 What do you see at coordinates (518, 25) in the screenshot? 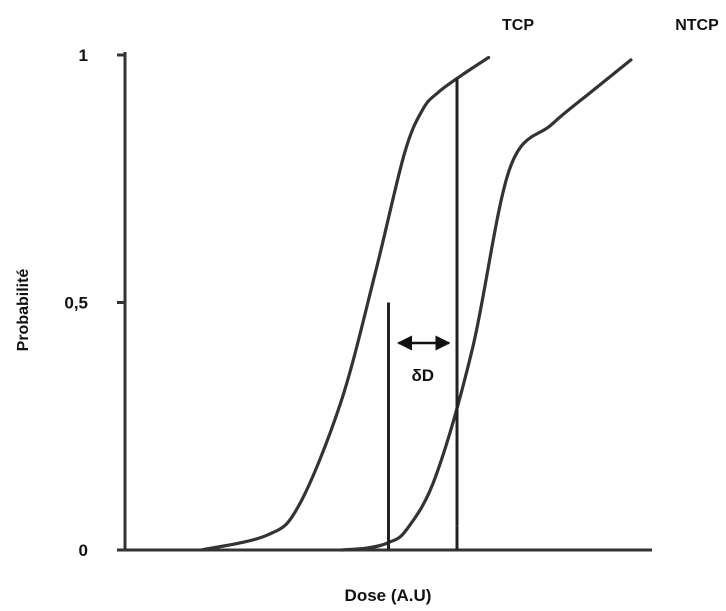
I see `series-tcp-label: TCP` at bounding box center [518, 25].